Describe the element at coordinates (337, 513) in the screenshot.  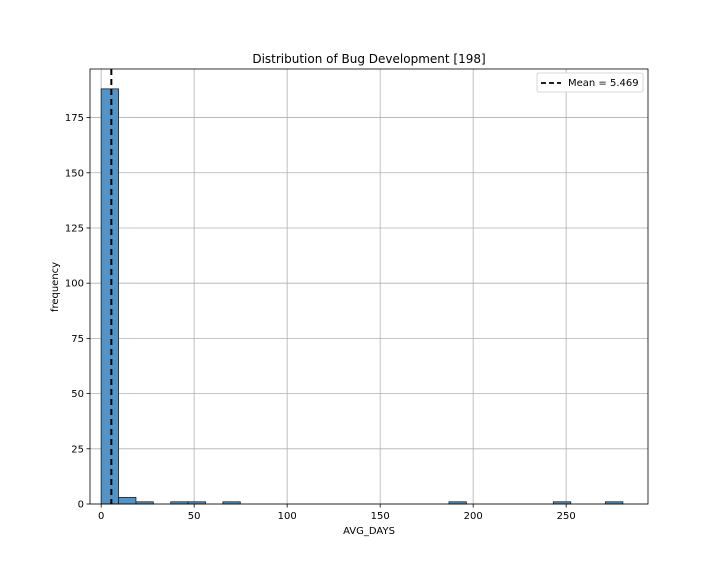
I see `x-axis-ticks: 0 50 100 150 200 250` at that location.